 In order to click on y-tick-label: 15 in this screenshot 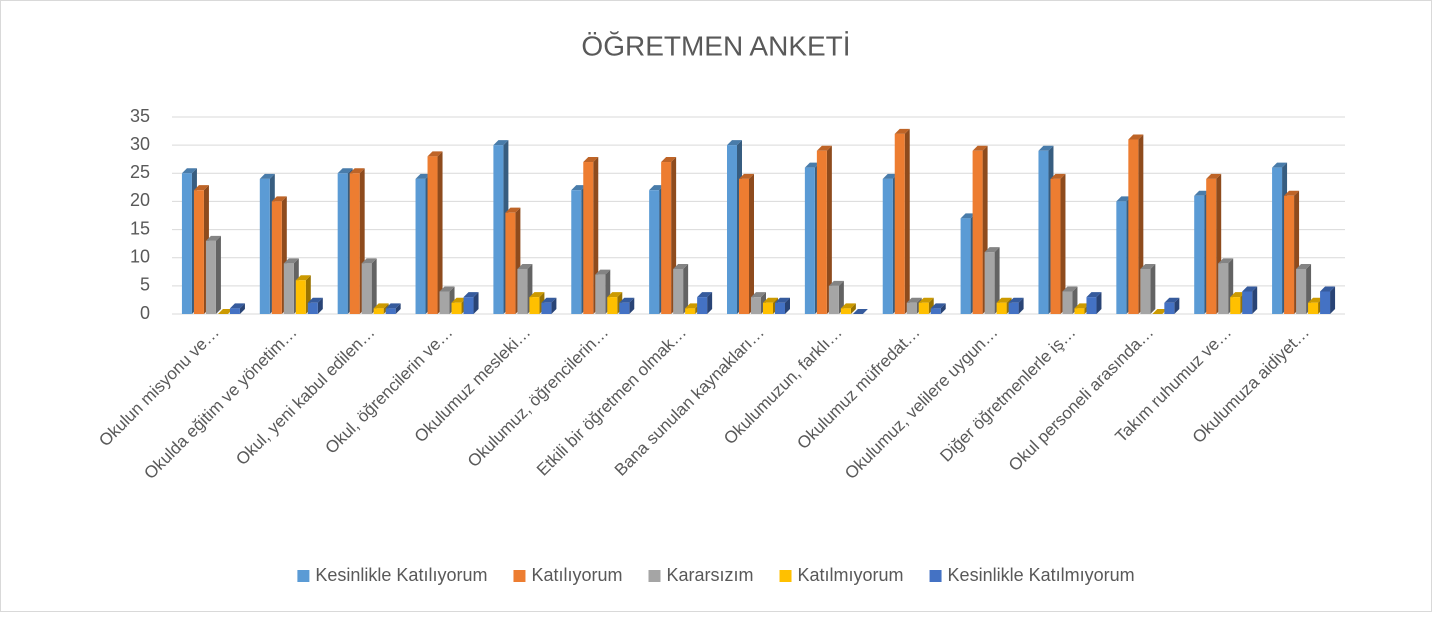, I will do `click(140, 228)`.